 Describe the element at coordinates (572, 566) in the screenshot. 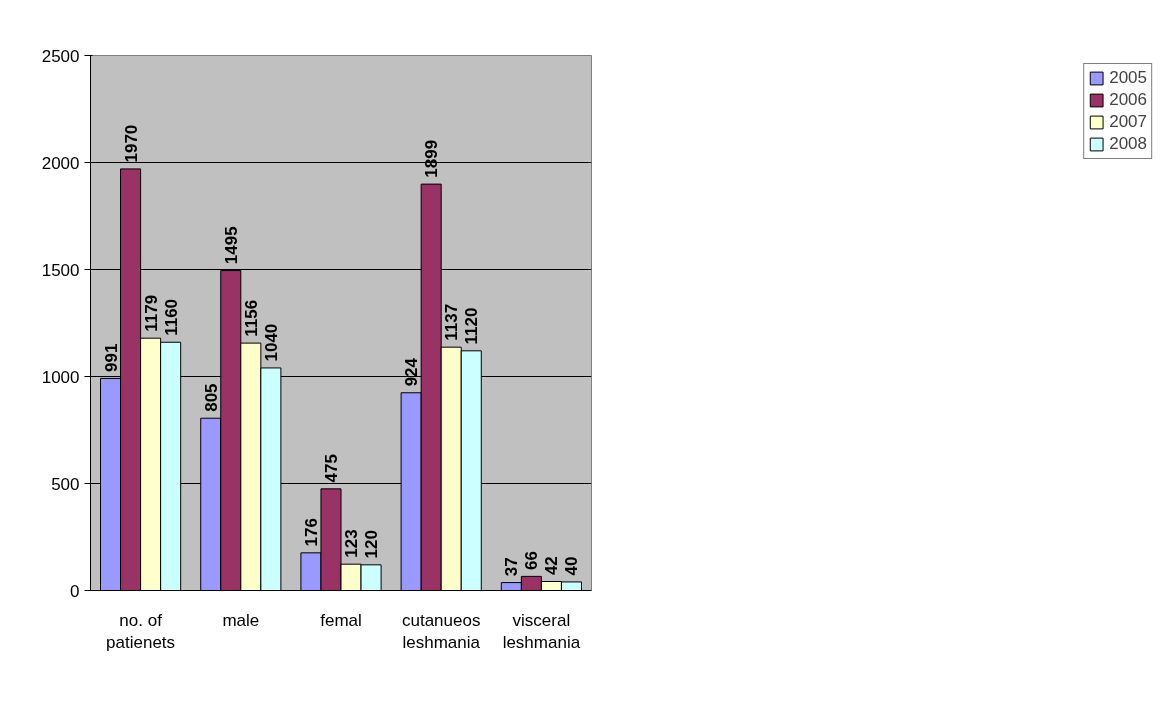

I see `data-label: 40` at that location.